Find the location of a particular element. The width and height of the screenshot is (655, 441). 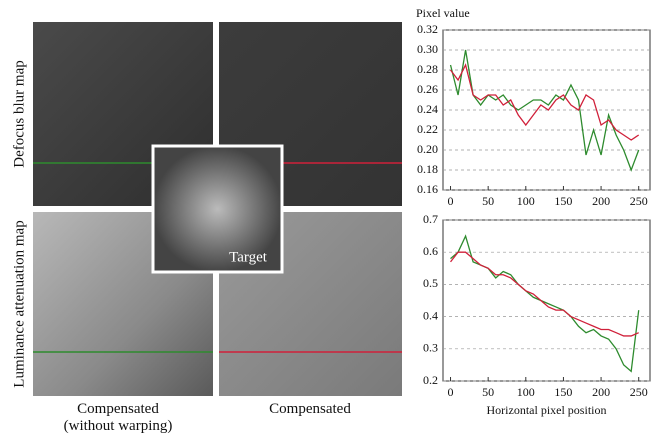

y-tick-label: 0.2 is located at coordinates (430, 380).